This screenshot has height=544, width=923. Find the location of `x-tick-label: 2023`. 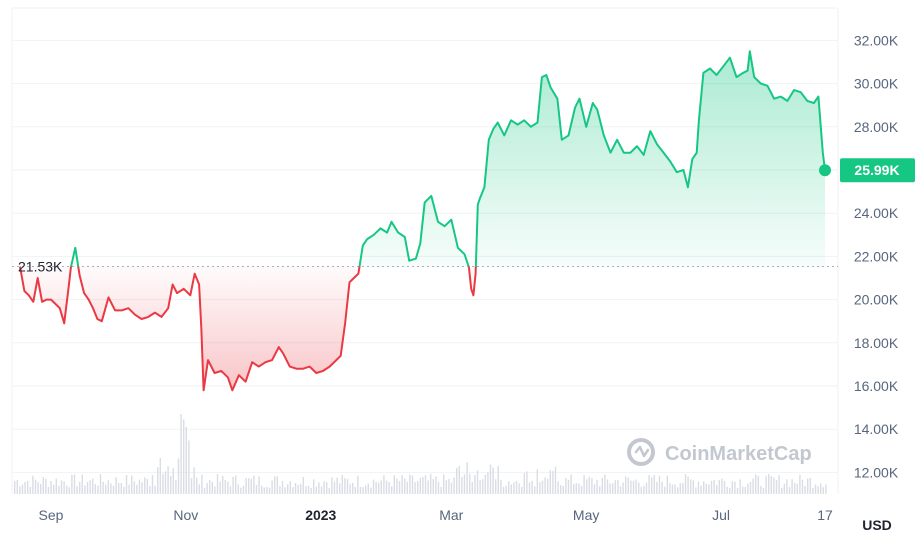

x-tick-label: 2023 is located at coordinates (320, 515).